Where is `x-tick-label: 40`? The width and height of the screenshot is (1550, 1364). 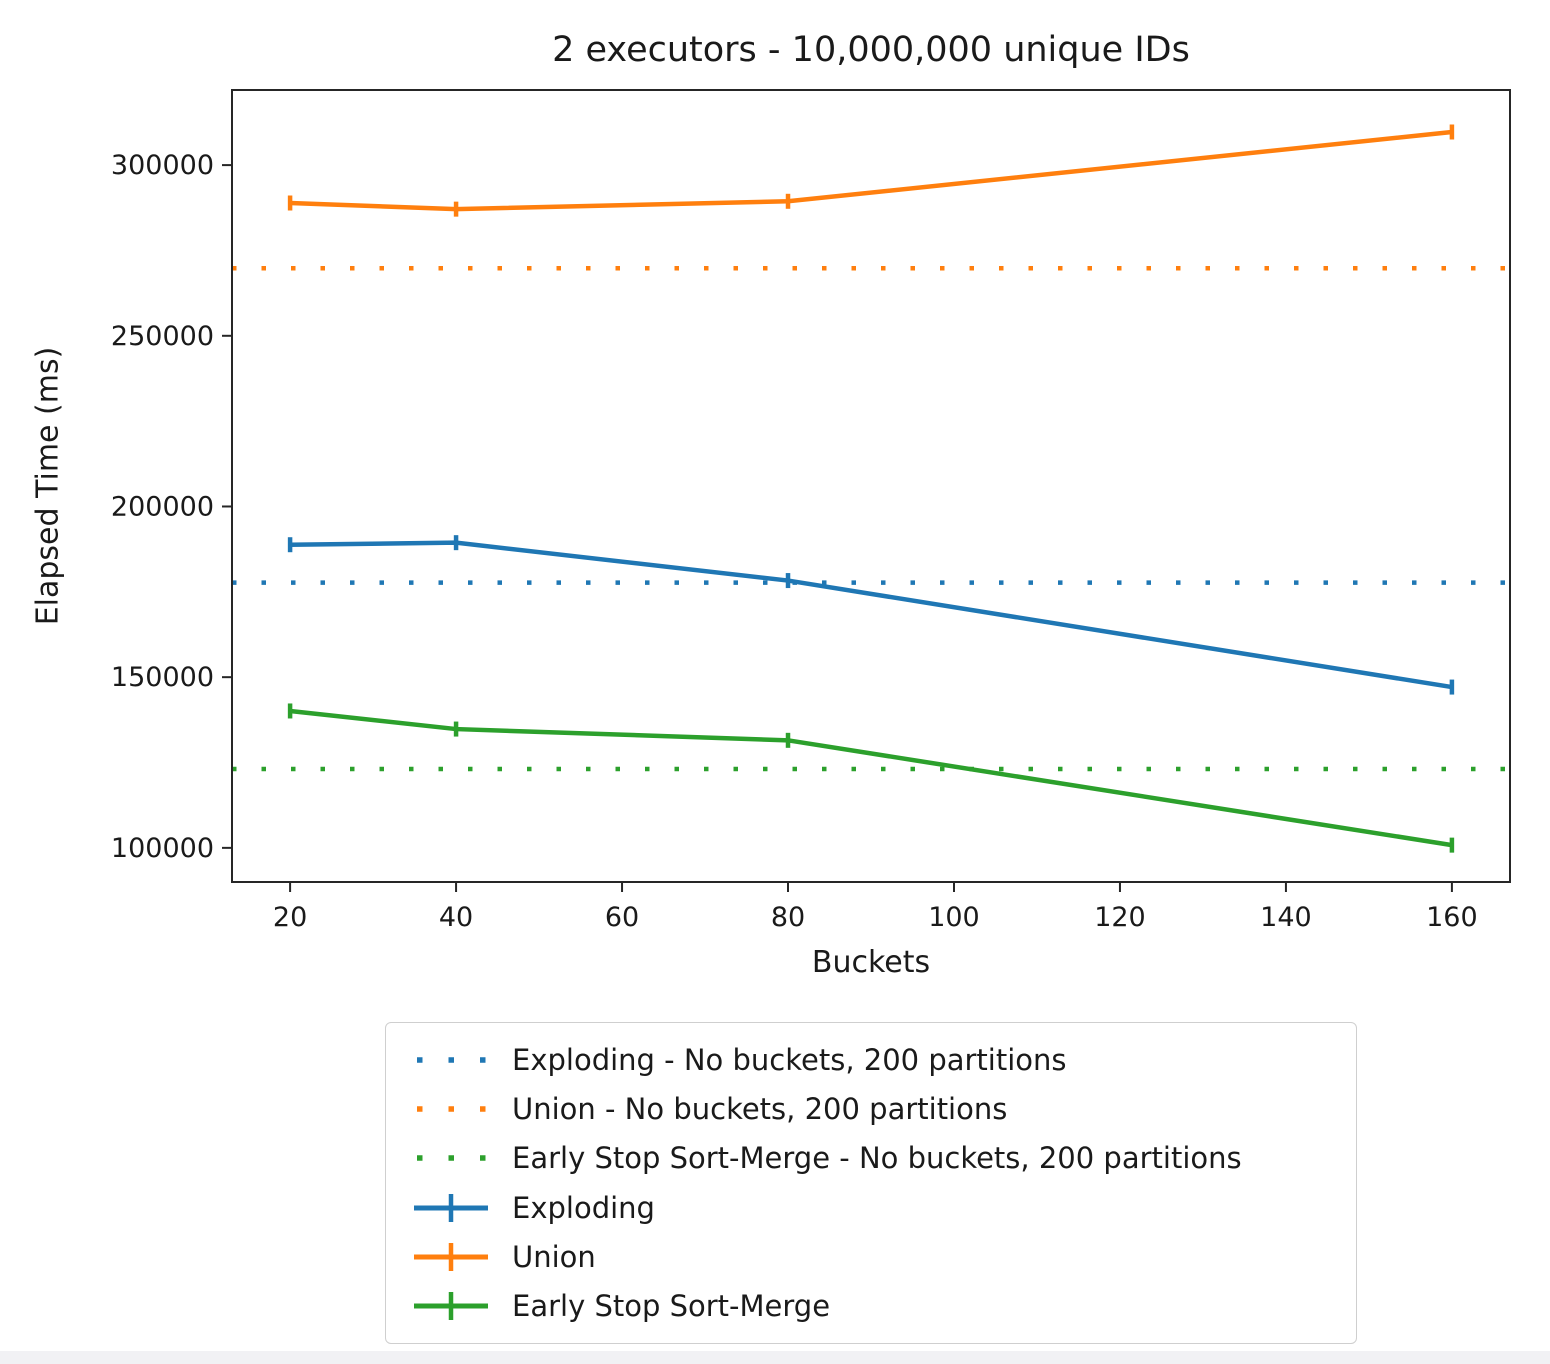 x-tick-label: 40 is located at coordinates (456, 917).